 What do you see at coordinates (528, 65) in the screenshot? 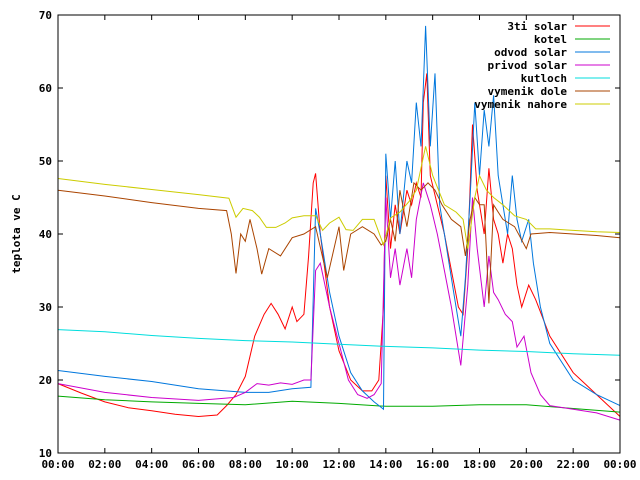
I see `legend-label: privod solar` at bounding box center [528, 65].